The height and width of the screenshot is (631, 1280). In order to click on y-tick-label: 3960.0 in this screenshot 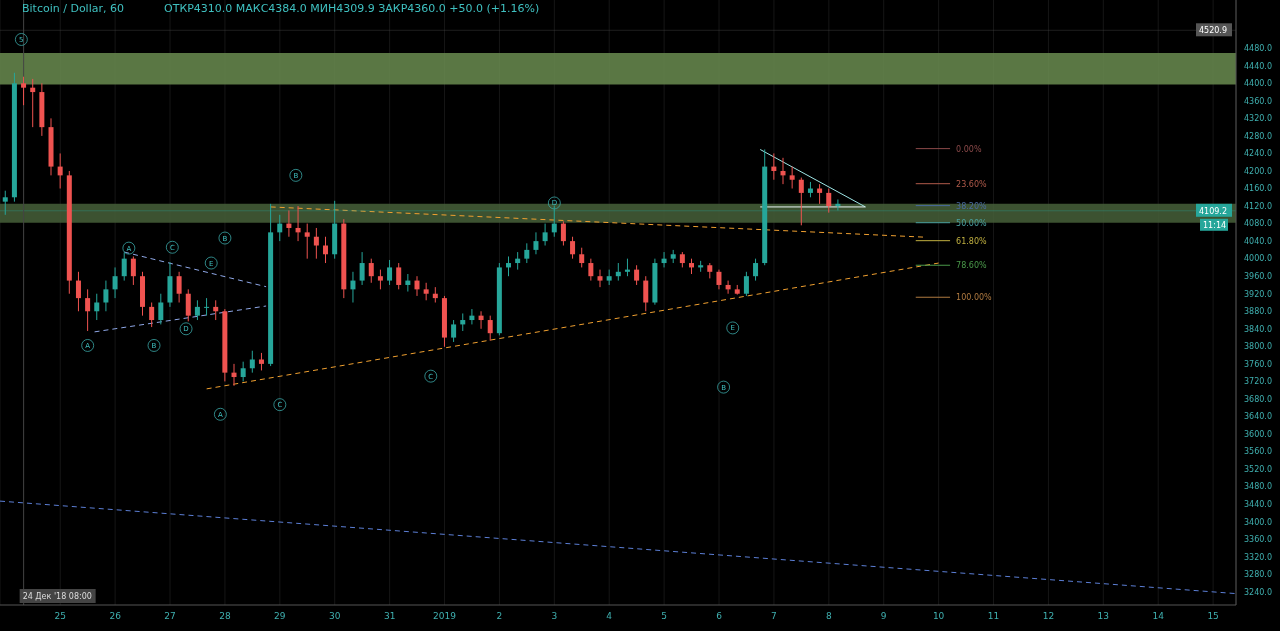, I will do `click(1258, 277)`.